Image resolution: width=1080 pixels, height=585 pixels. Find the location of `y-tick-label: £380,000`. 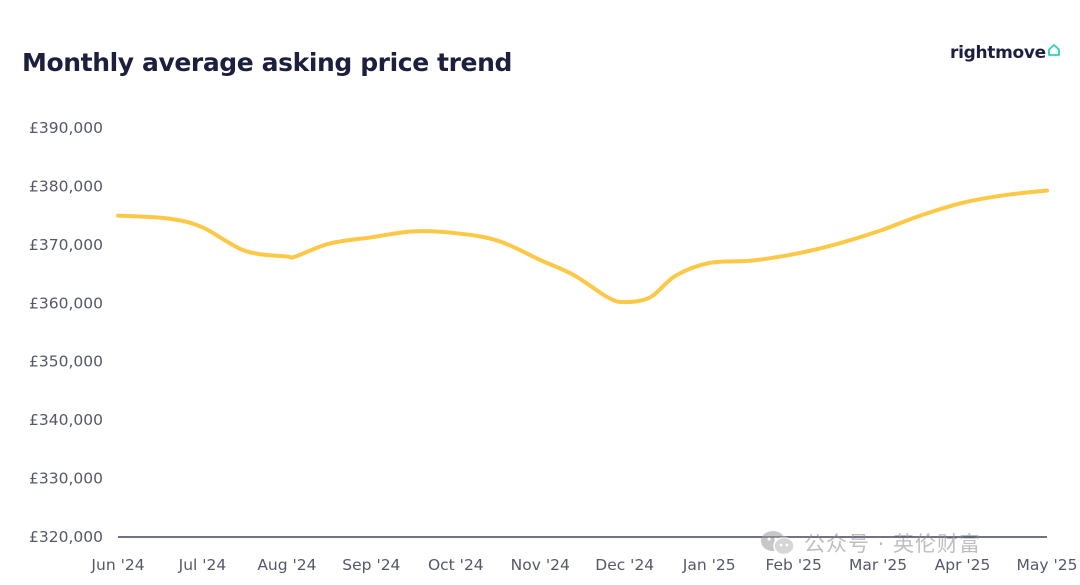

y-tick-label: £380,000 is located at coordinates (66, 186).